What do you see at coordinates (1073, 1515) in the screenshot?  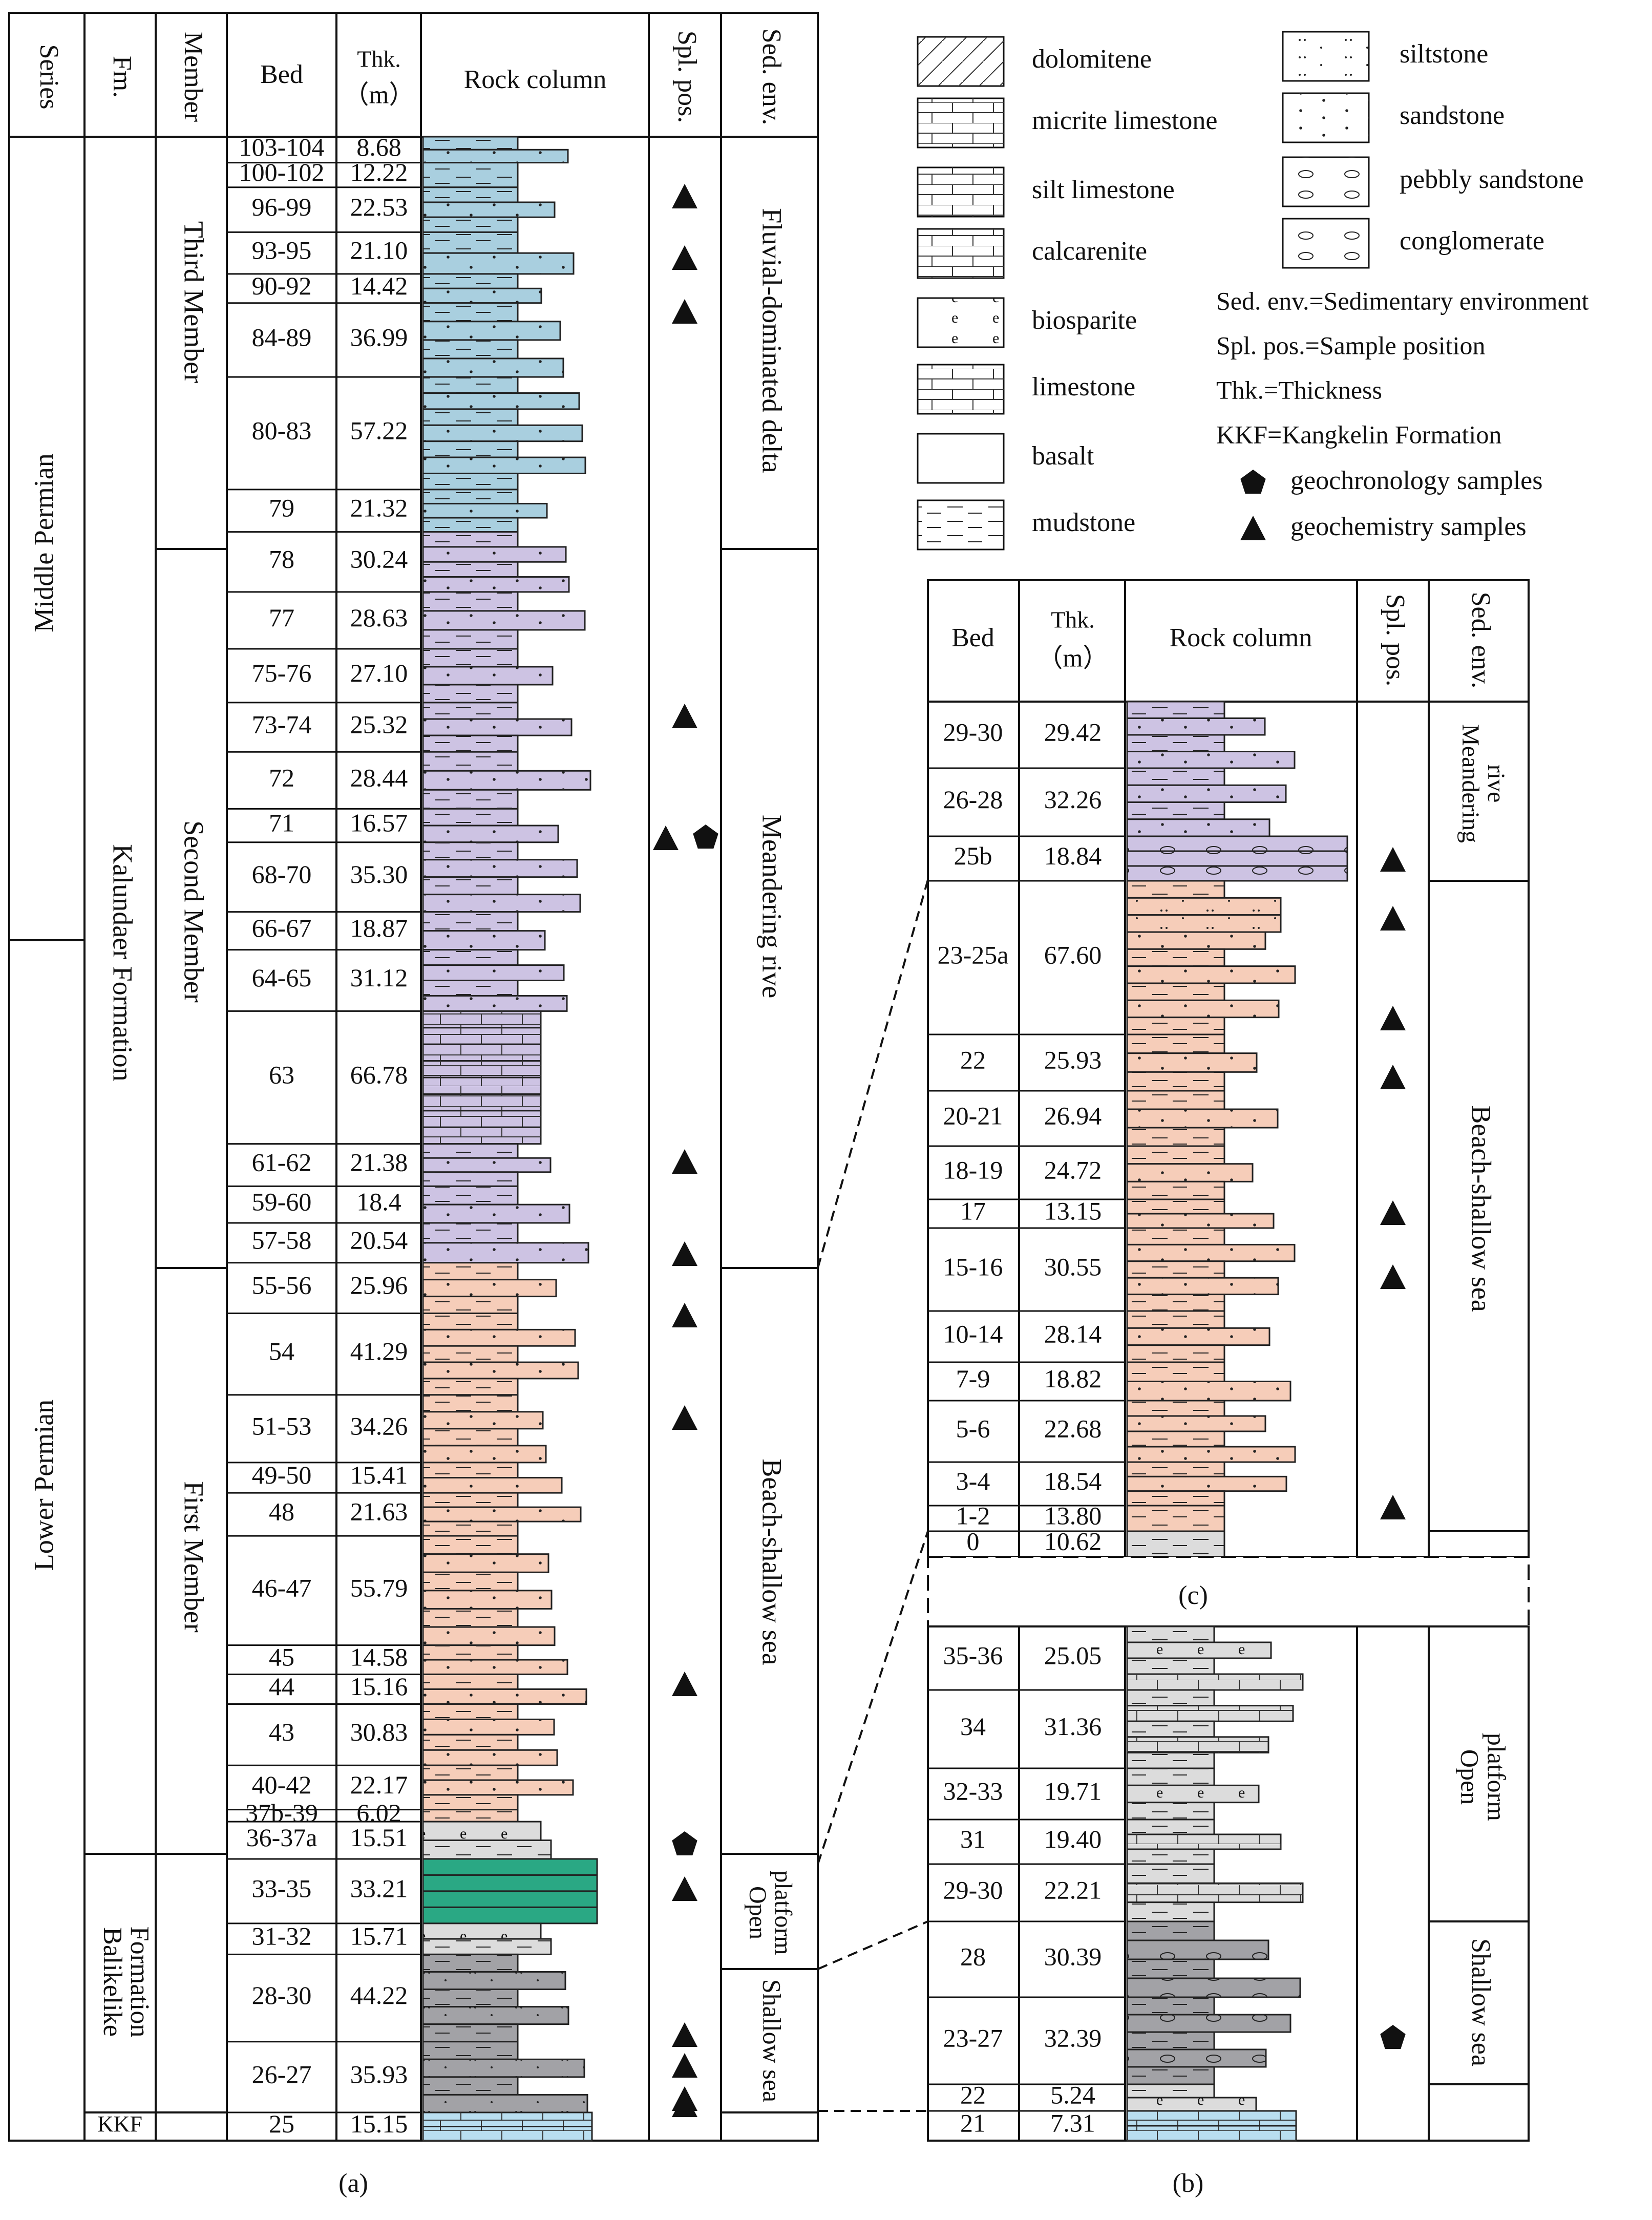 I see `bed-thickness: 13.80` at bounding box center [1073, 1515].